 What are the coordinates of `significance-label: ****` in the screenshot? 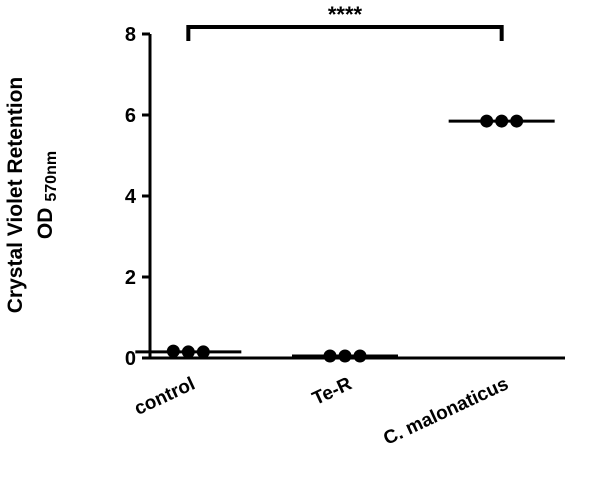 It's located at (345, 14).